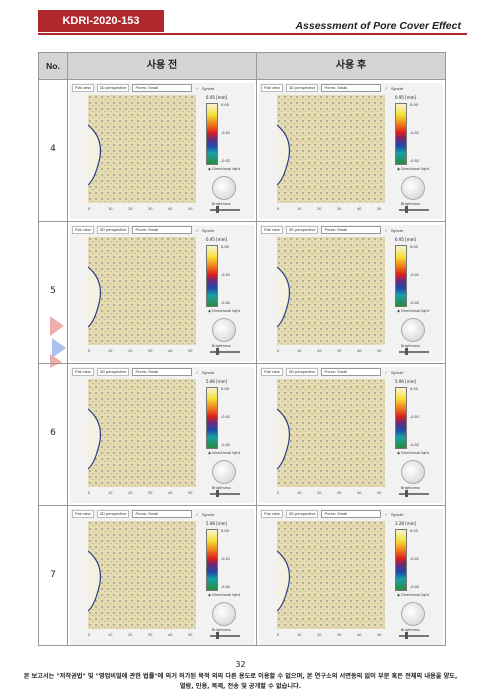 This screenshot has height=700, width=481. What do you see at coordinates (67, 349) in the screenshot?
I see `column-divider` at bounding box center [67, 349].